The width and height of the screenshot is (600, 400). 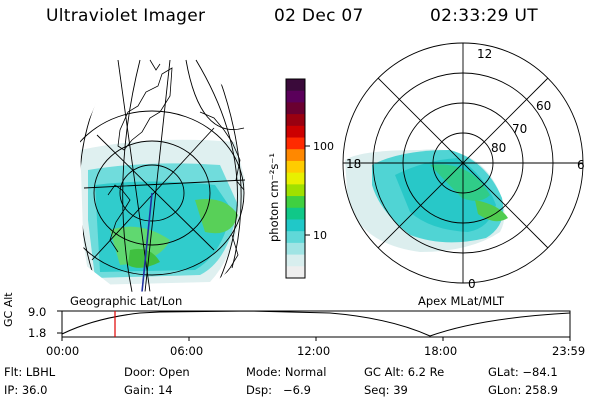 I want to click on altitude-xtick-0: 00:00, so click(x=63, y=351).